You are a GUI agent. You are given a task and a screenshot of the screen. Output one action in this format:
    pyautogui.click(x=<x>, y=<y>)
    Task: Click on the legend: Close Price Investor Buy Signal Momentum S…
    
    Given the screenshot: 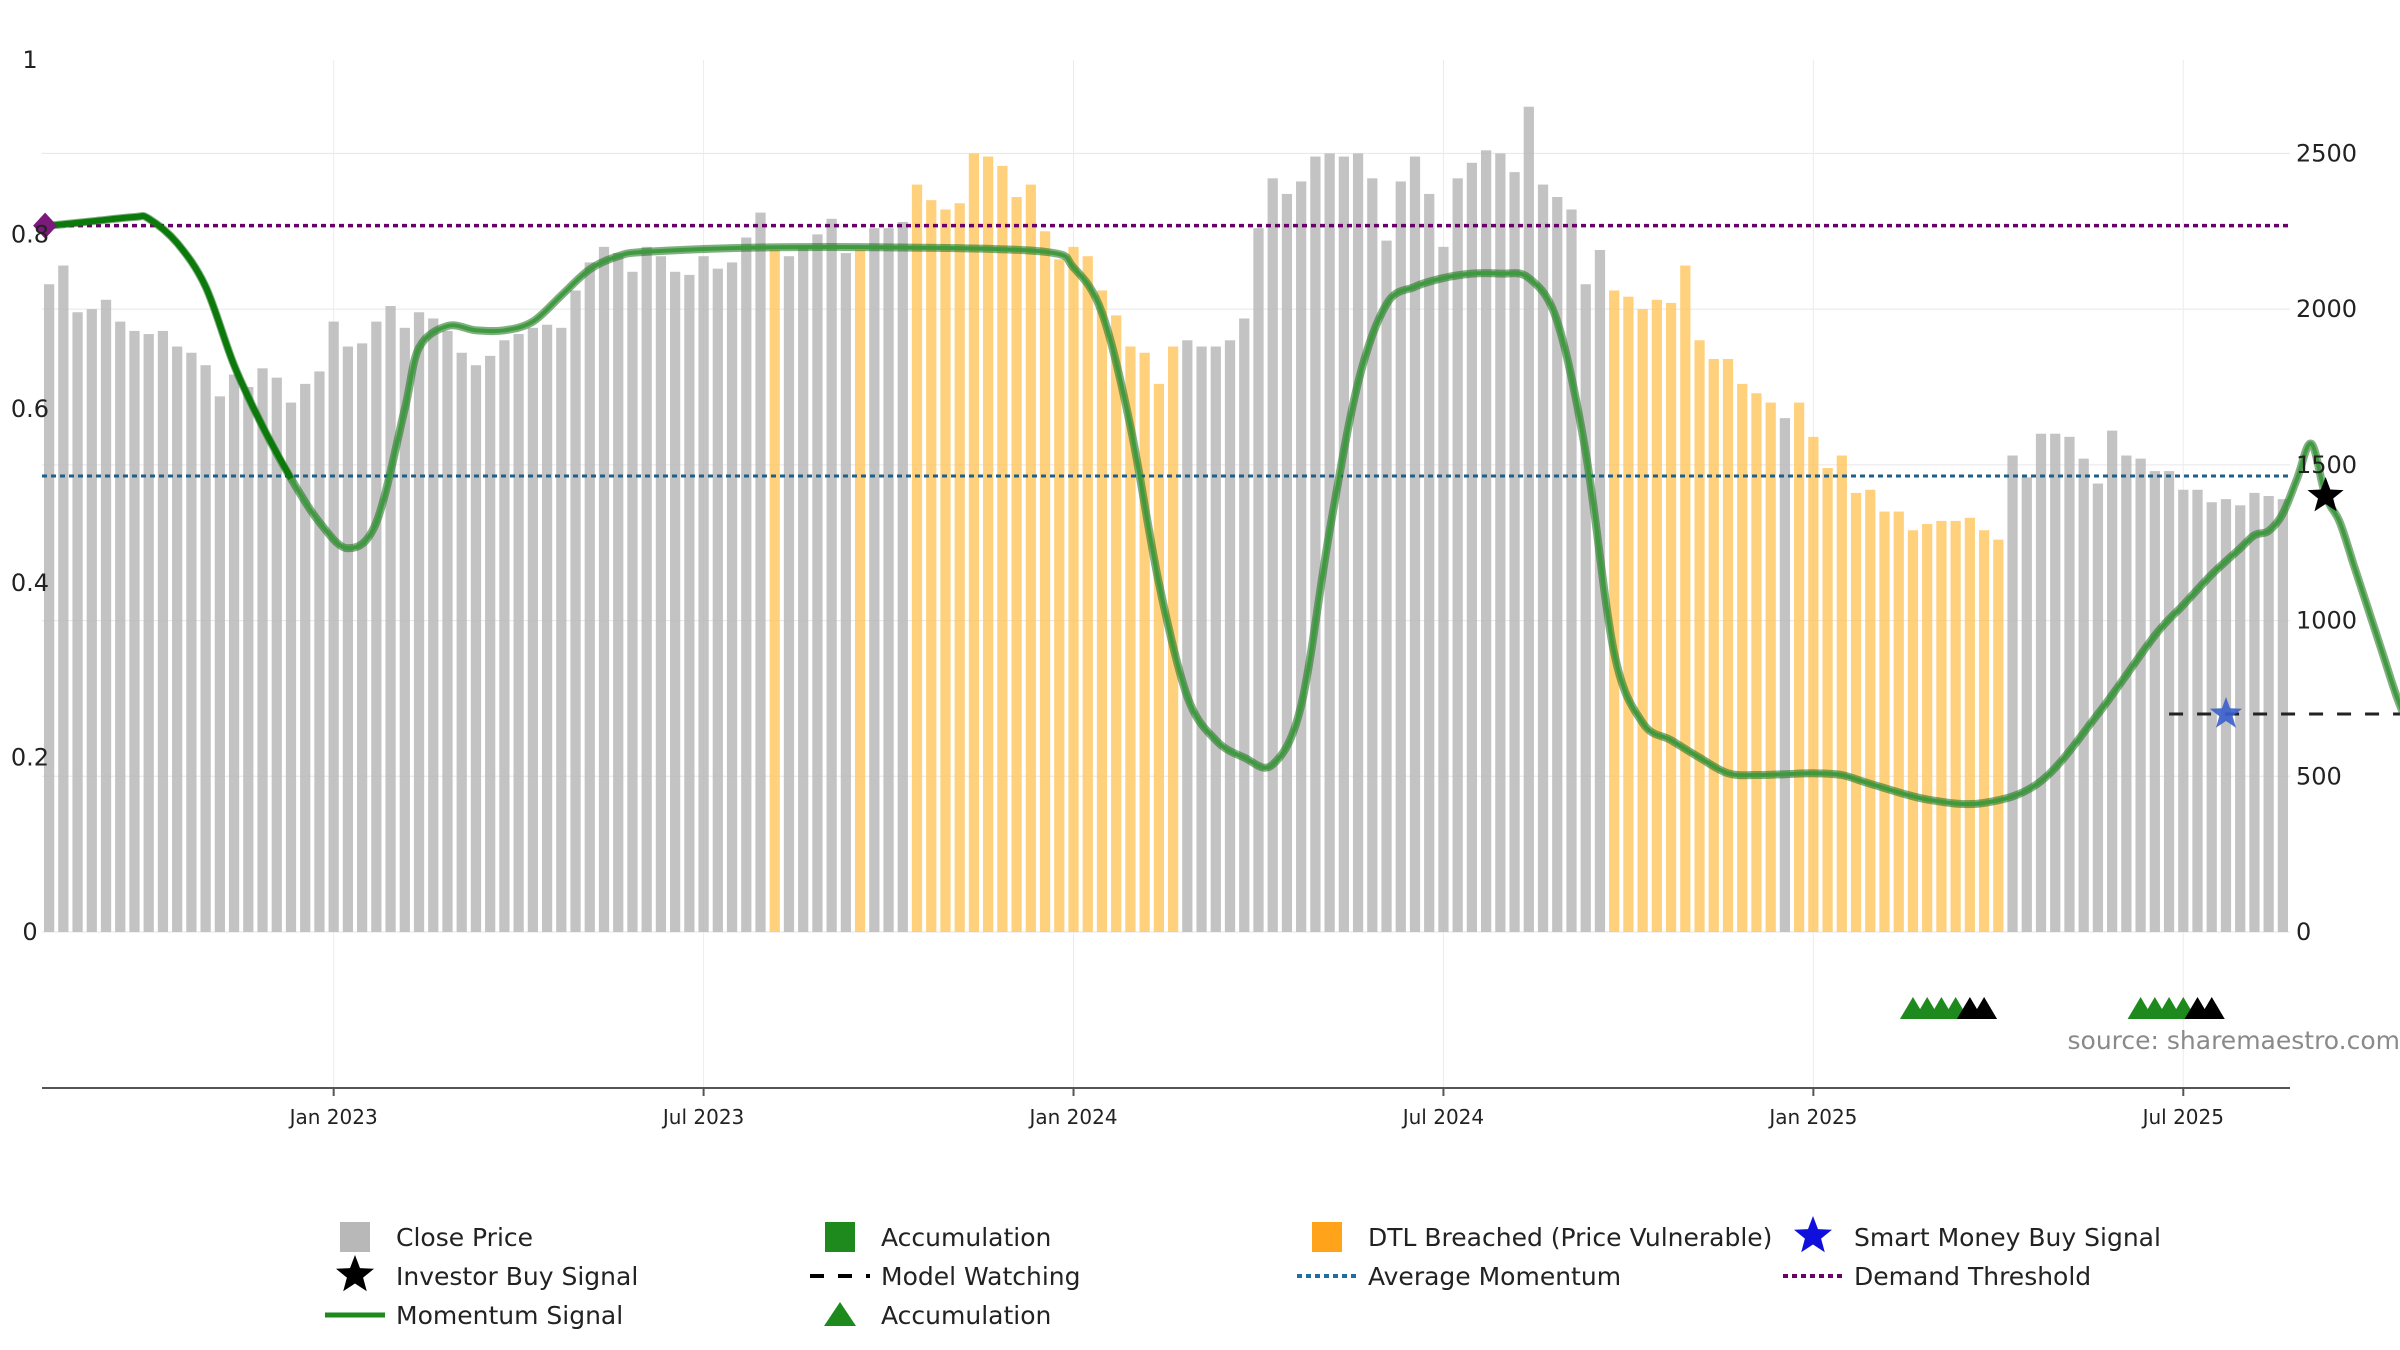 What is the action you would take?
    pyautogui.click(x=1243, y=1273)
    